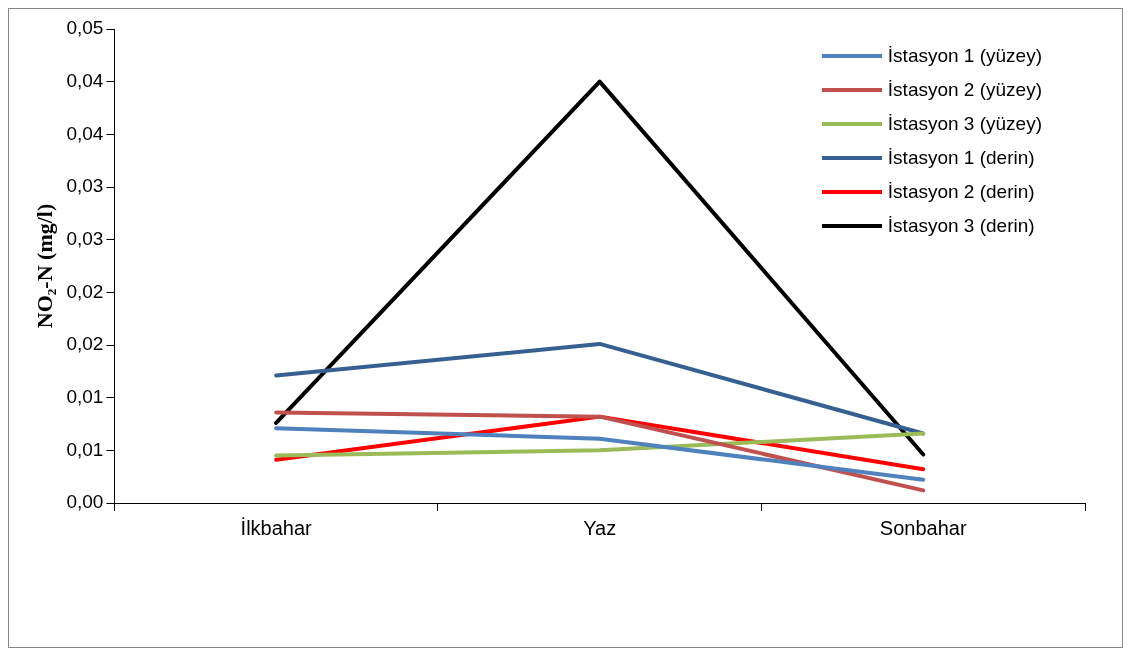 This screenshot has height=660, width=1131. What do you see at coordinates (85, 502) in the screenshot?
I see `y-tick-label: 0,00` at bounding box center [85, 502].